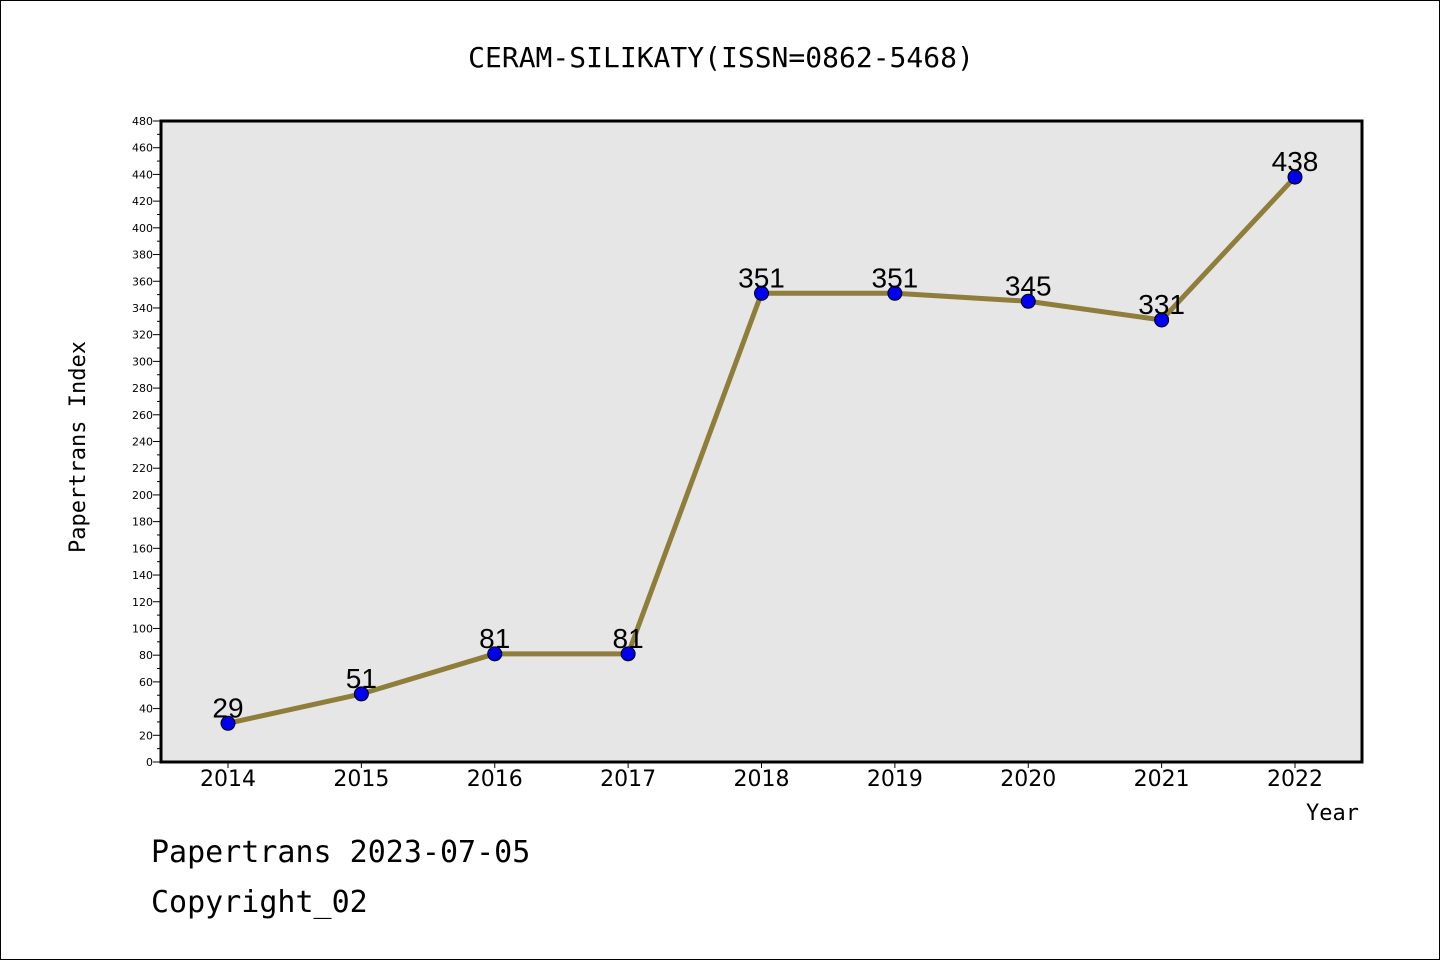  Describe the element at coordinates (142, 442) in the screenshot. I see `y-tick-label: 240` at that location.